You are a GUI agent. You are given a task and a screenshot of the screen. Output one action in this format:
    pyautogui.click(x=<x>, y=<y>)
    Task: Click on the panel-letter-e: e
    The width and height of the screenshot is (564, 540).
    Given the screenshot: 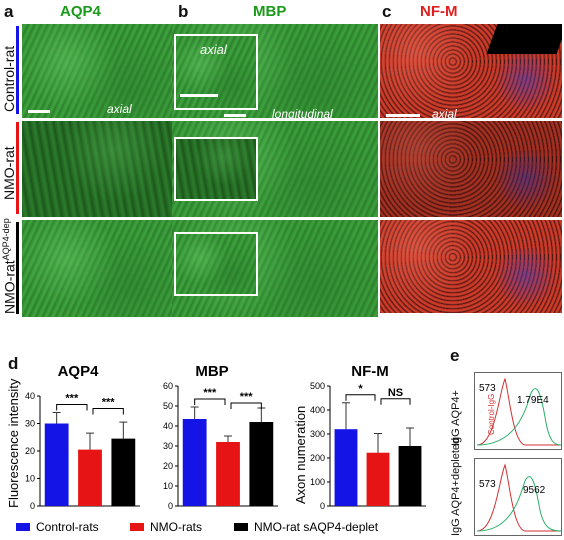 What is the action you would take?
    pyautogui.click(x=455, y=355)
    